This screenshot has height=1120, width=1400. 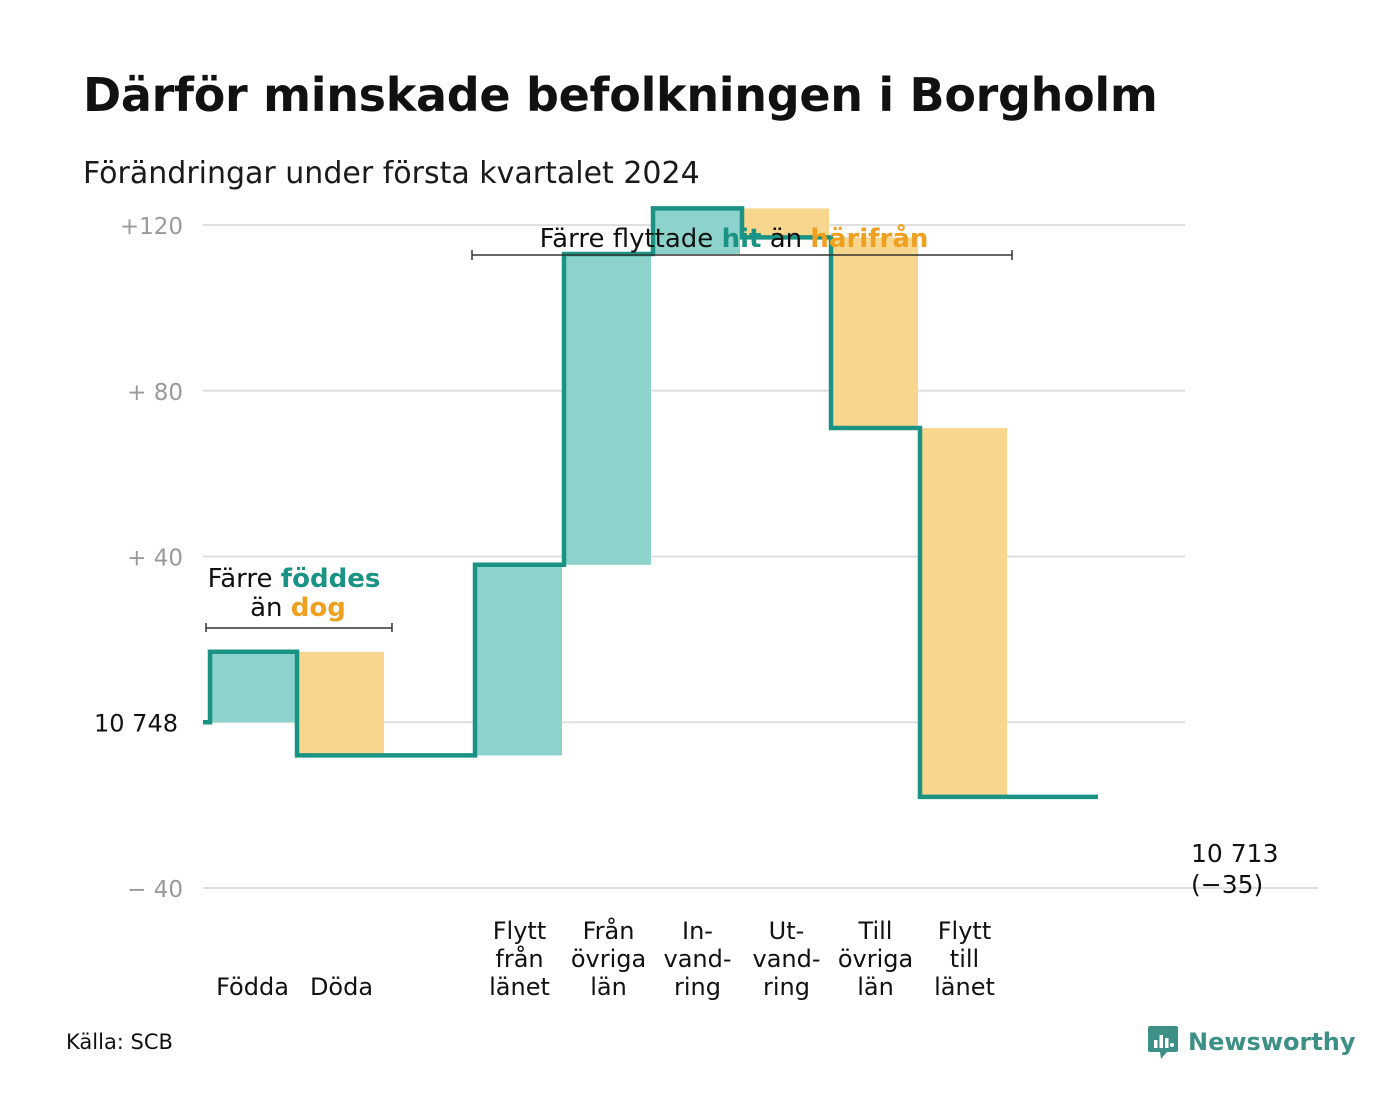 I want to click on category-label: Till, so click(x=875, y=931).